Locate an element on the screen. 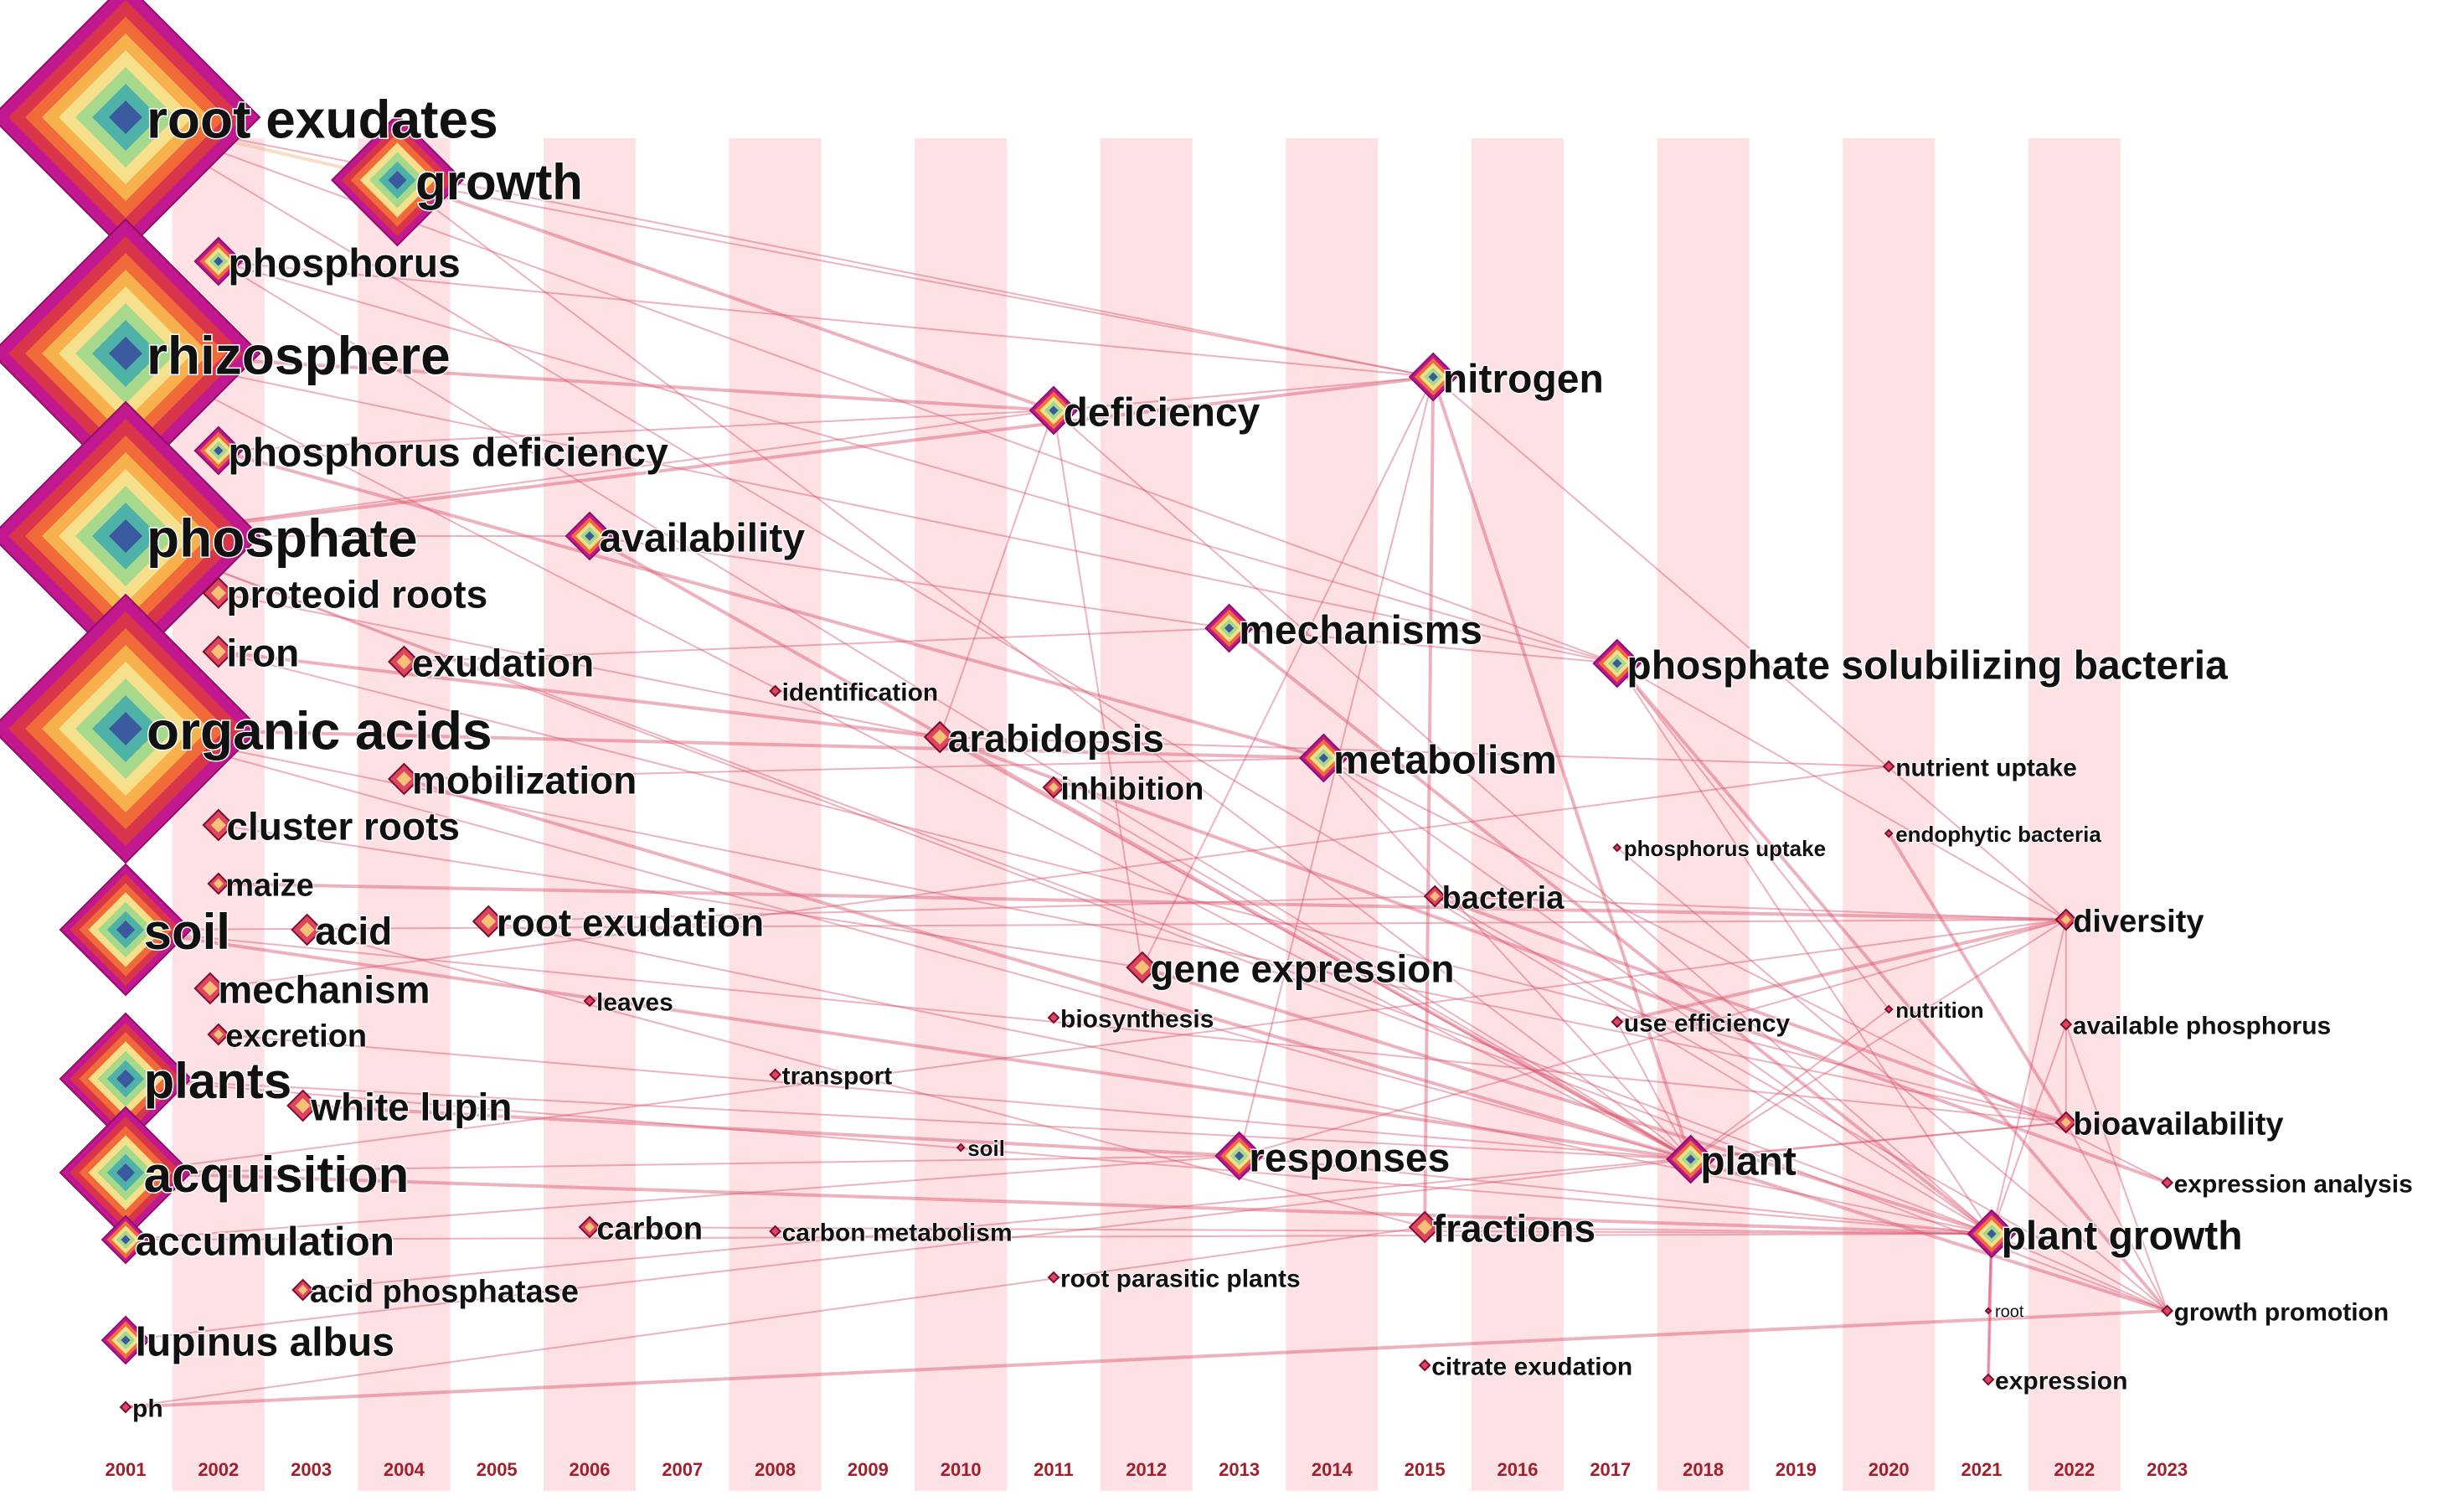 The height and width of the screenshot is (1506, 2464). link-metabolism-expression-analysis is located at coordinates (1745, 971).